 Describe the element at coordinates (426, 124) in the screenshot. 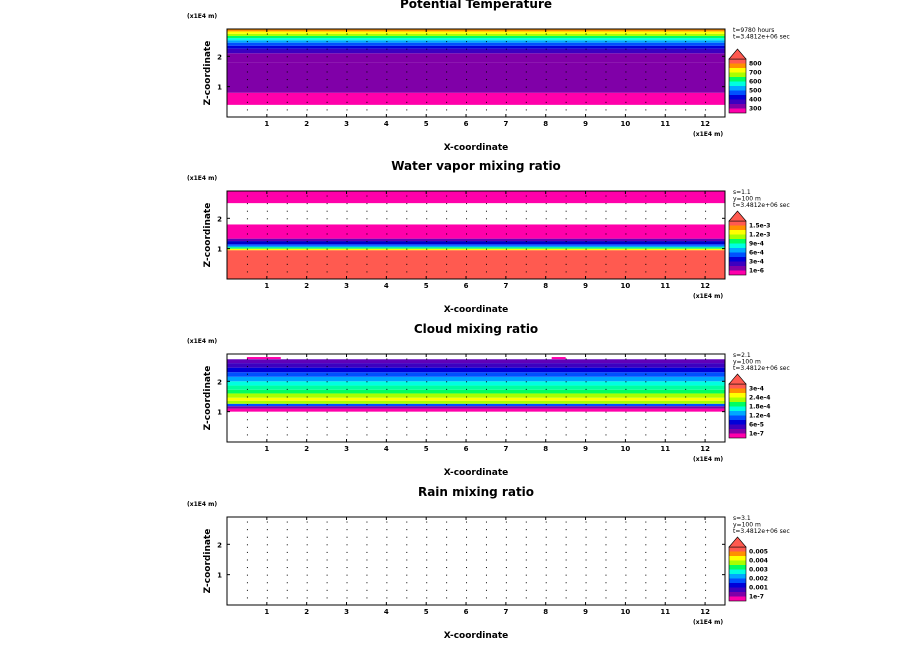

I see `x-tick-label: 5` at that location.